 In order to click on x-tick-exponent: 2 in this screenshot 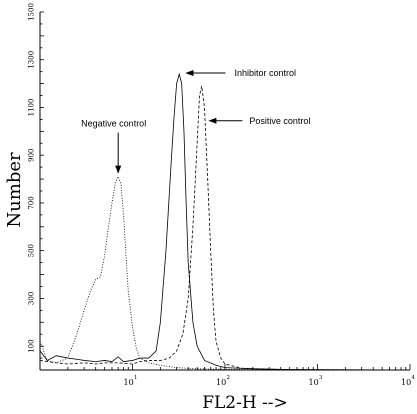, I will do `click(229, 378)`.